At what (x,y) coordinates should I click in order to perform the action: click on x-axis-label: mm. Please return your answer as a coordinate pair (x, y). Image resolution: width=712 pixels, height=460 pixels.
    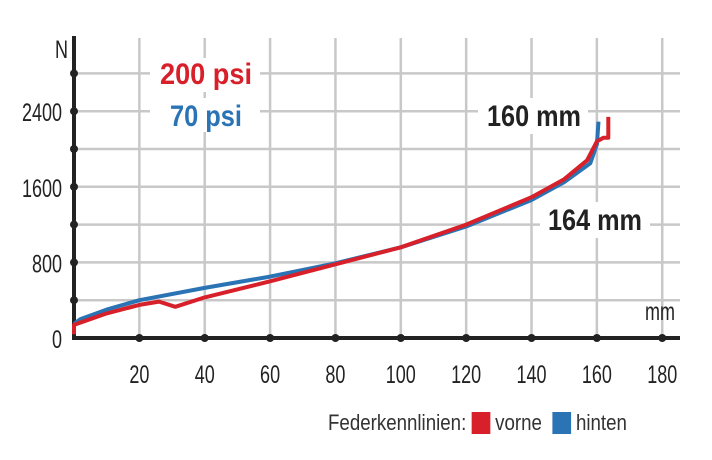
    Looking at the image, I should click on (660, 311).